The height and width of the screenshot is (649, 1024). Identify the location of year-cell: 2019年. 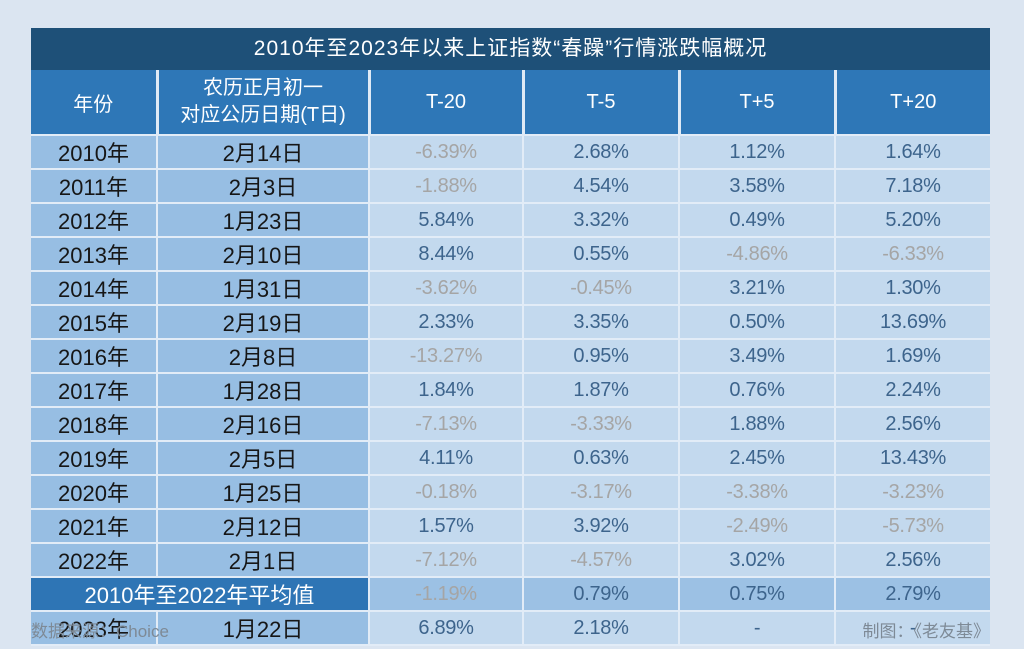
(94, 458).